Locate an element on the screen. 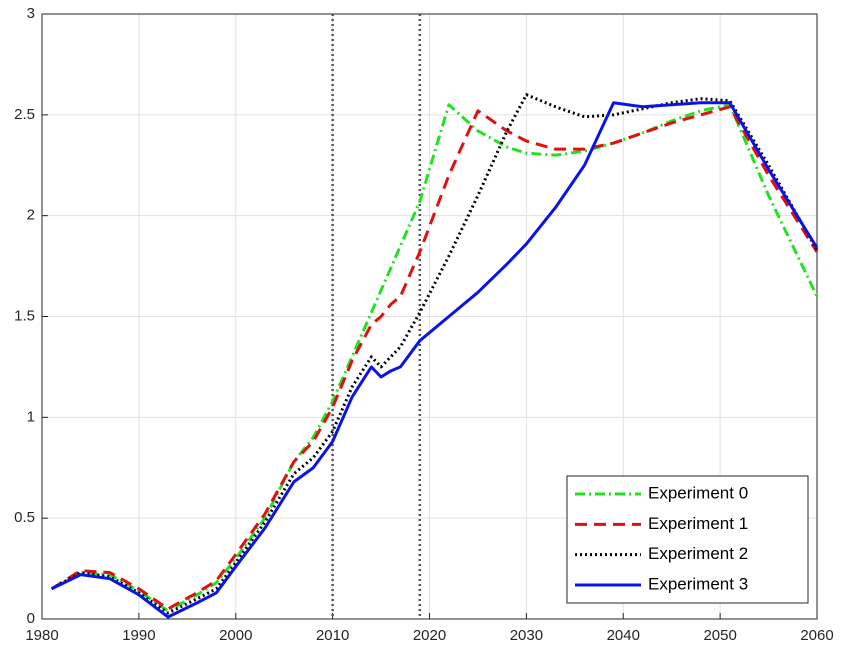 Image resolution: width=841 pixels, height=651 pixels. x-tick-label: 2060 is located at coordinates (816, 635).